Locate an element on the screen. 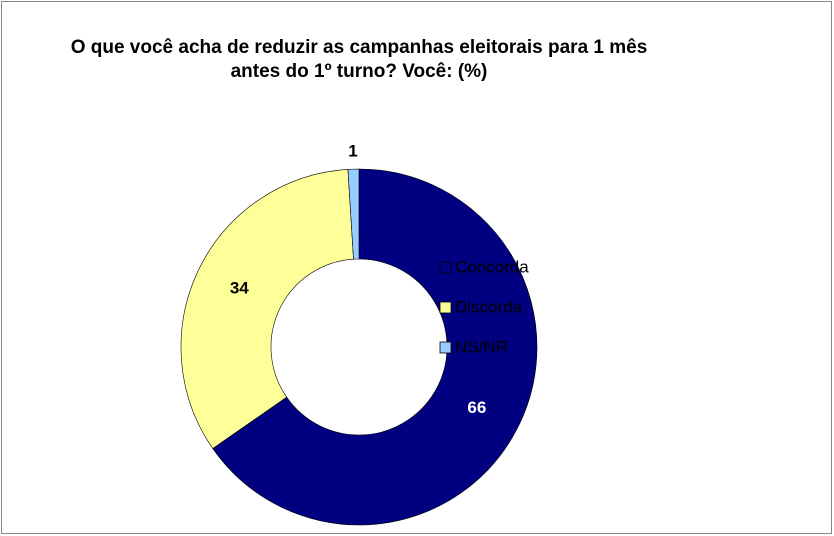  legend-label: Concorda is located at coordinates (492, 266).